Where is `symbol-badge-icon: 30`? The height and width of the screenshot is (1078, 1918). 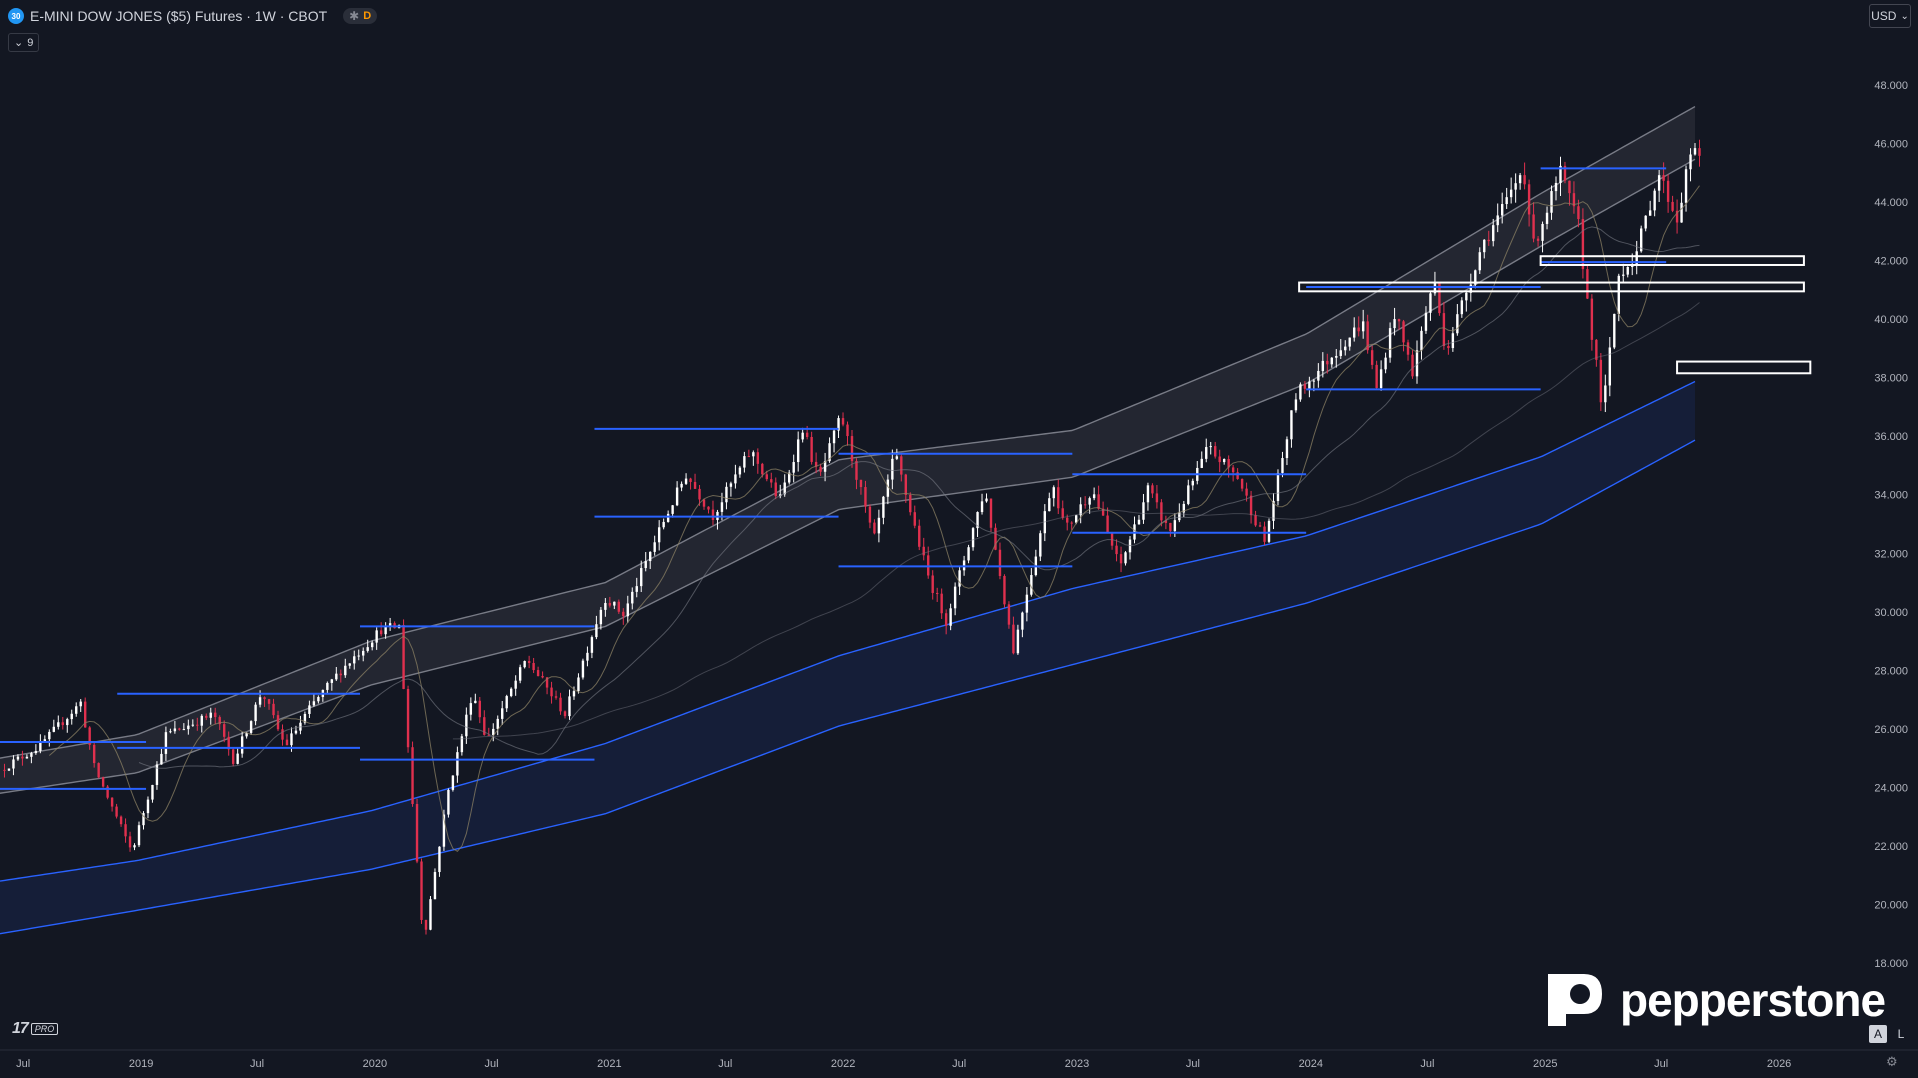
symbol-badge-icon: 30 is located at coordinates (16, 16).